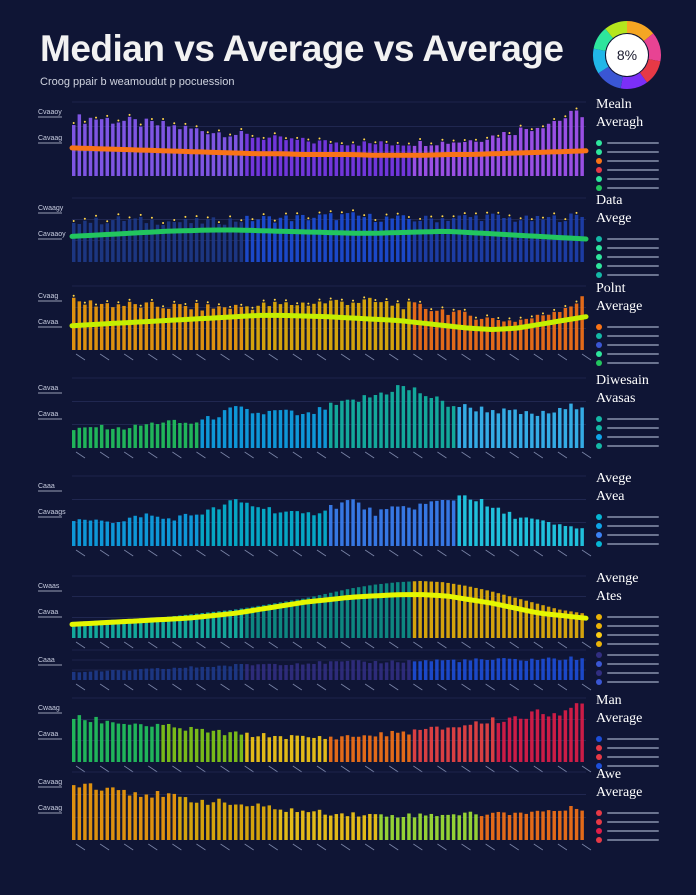 This screenshot has height=895, width=696. I want to click on y-tick-label: Caaa, so click(46, 660).